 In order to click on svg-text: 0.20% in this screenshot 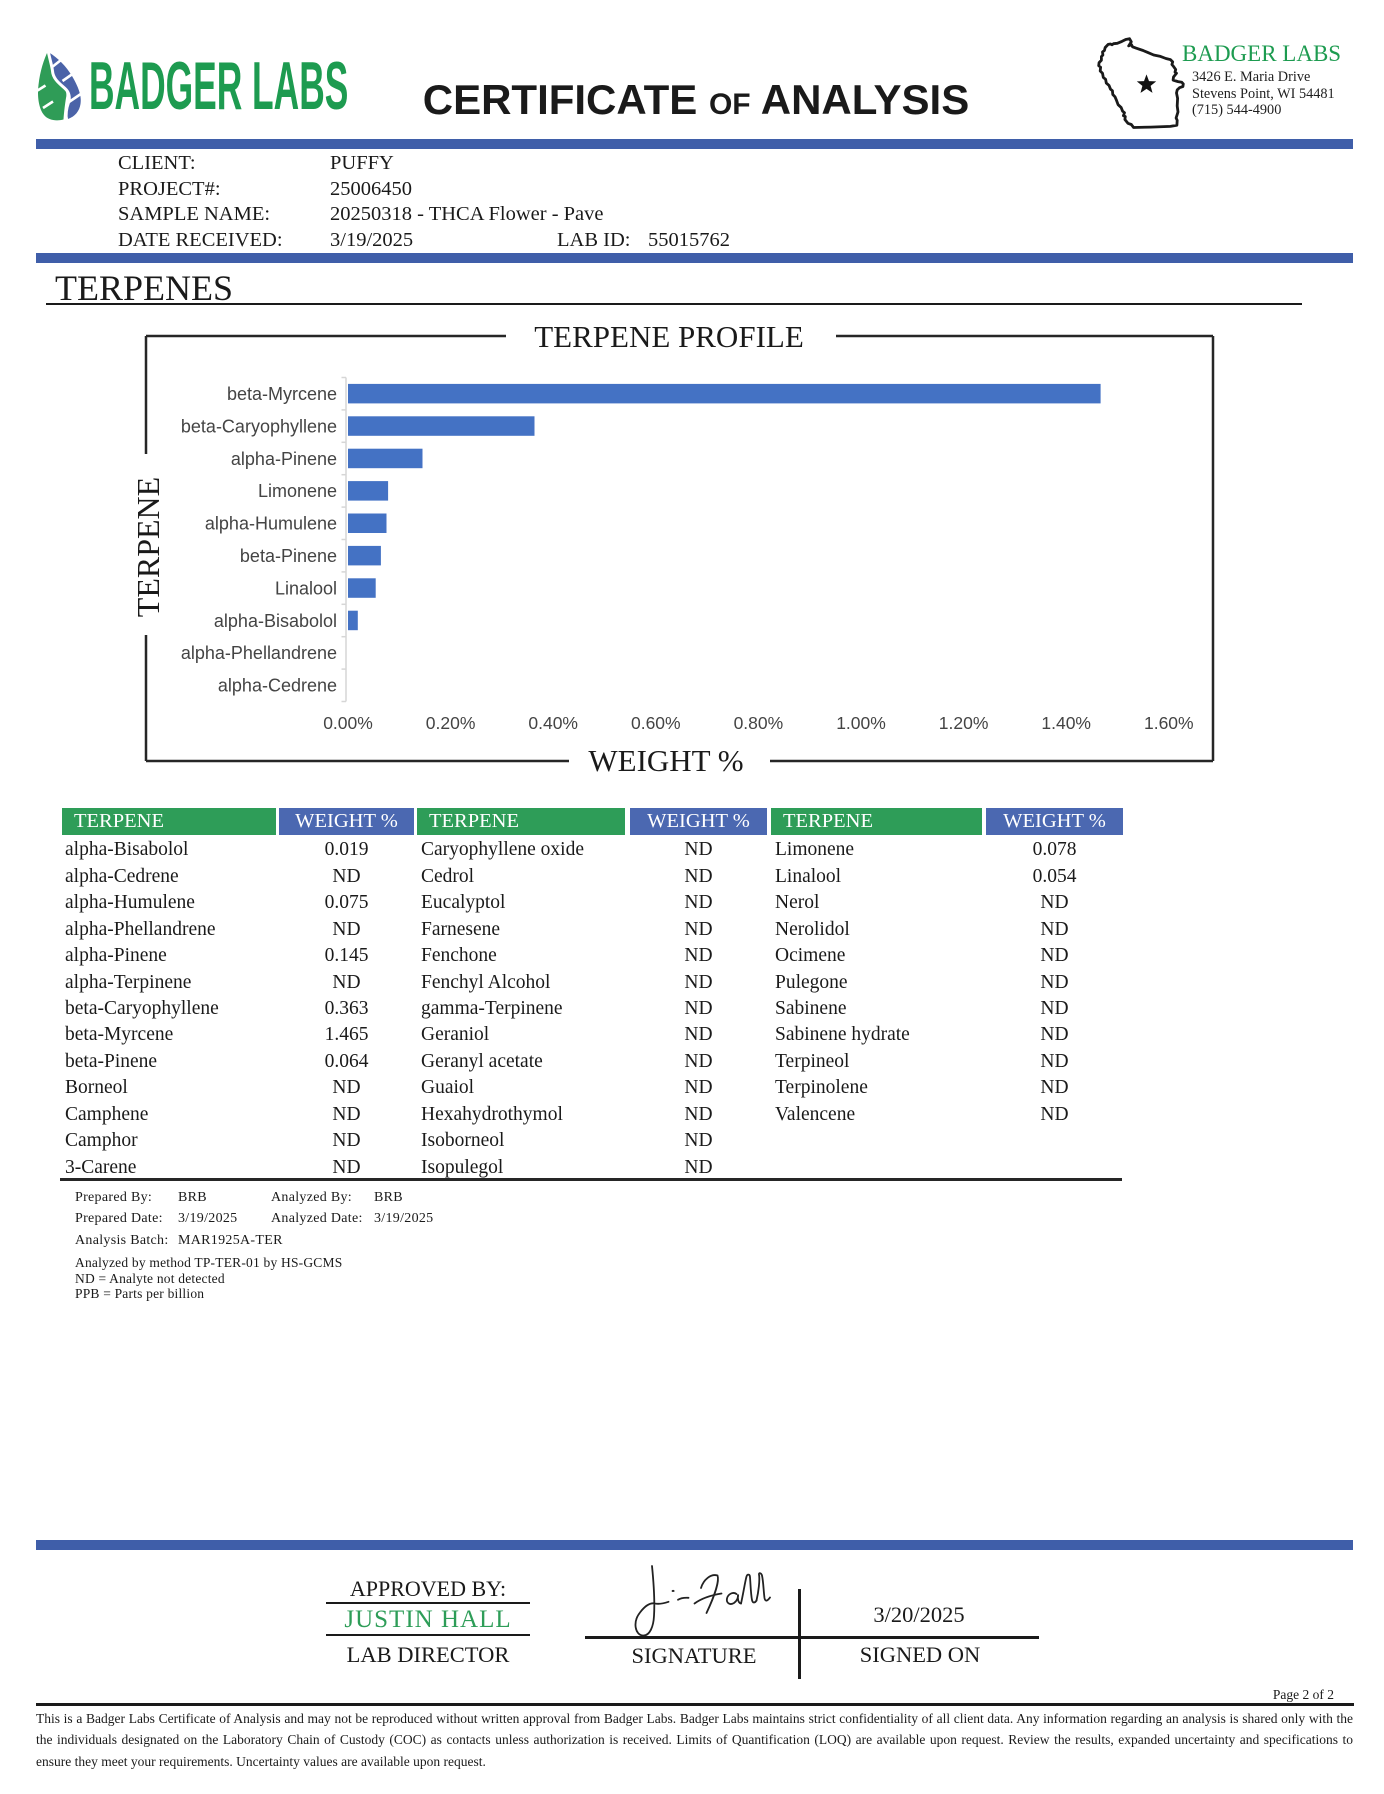, I will do `click(451, 723)`.